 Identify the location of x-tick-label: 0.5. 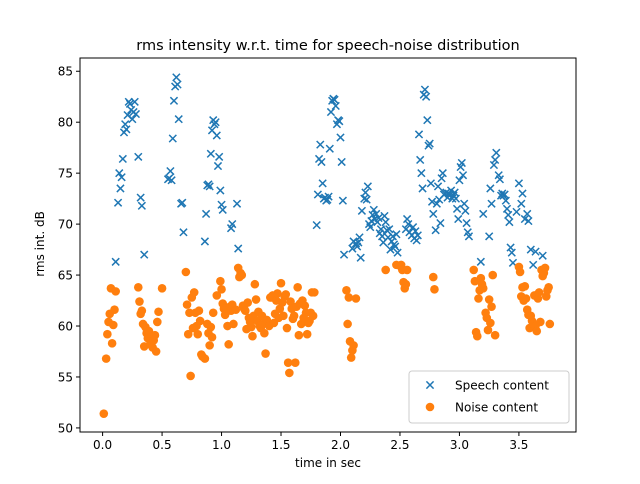
(162, 445).